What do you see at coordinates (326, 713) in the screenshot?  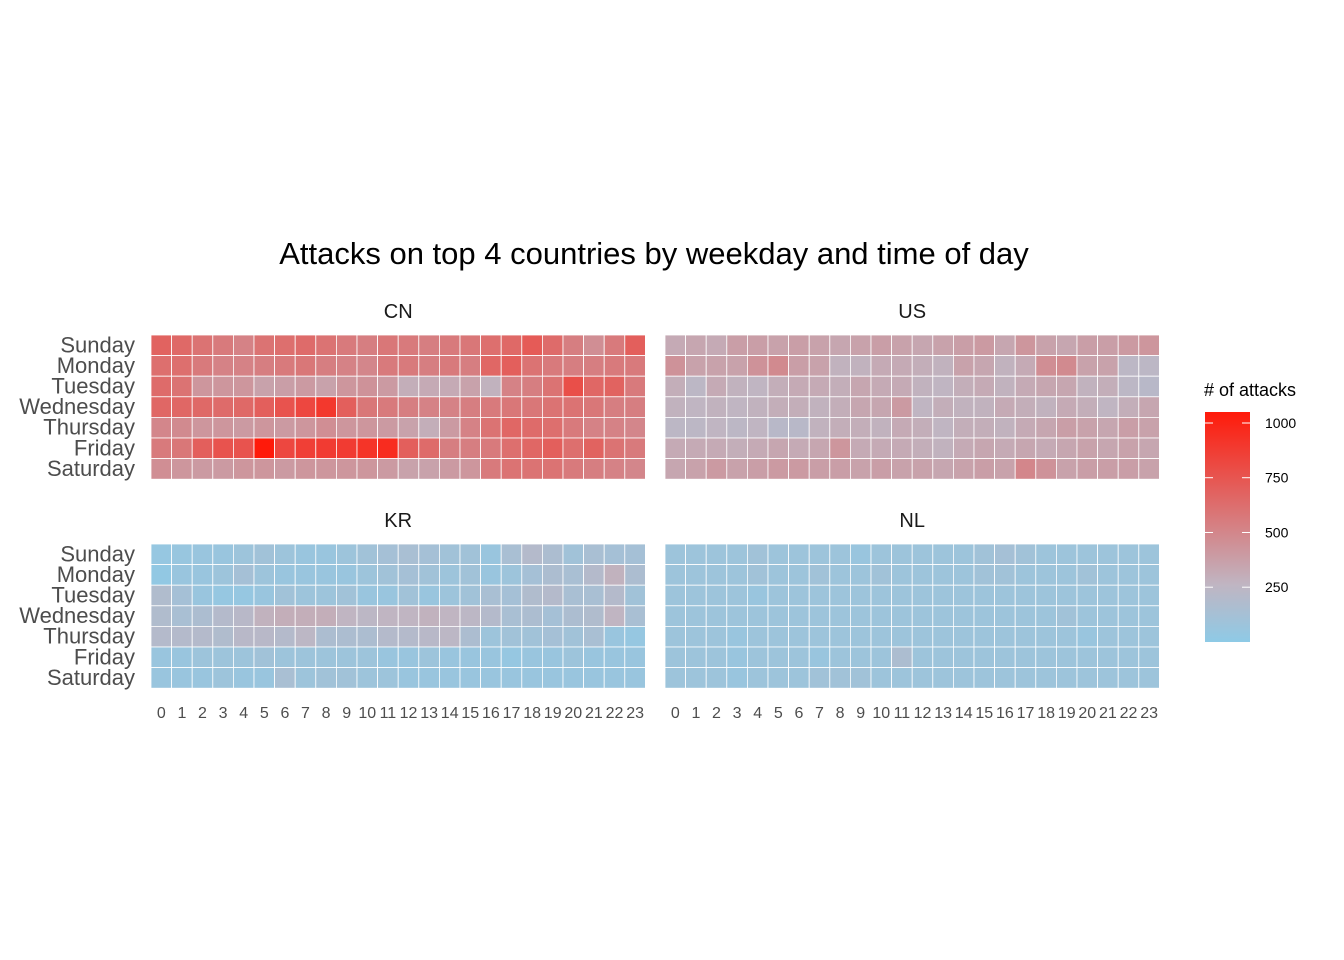 I see `hour-label: 8` at bounding box center [326, 713].